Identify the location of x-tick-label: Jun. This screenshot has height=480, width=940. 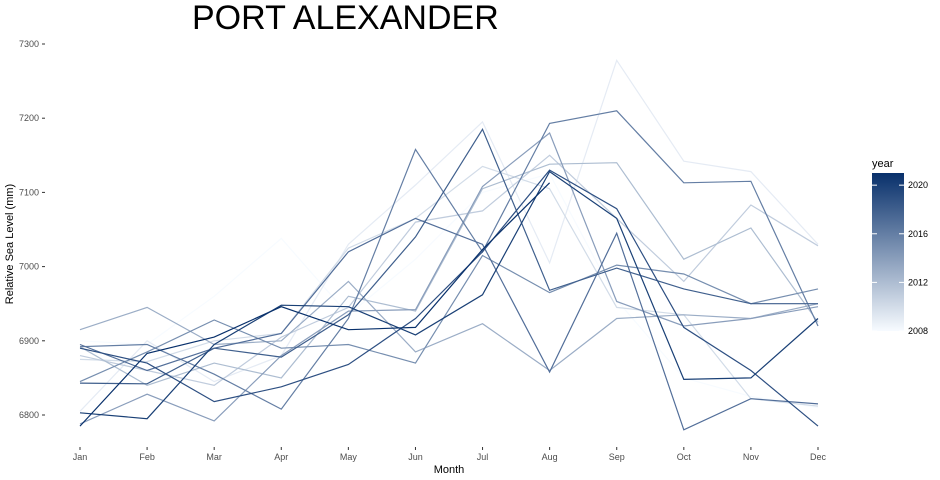
(415, 457).